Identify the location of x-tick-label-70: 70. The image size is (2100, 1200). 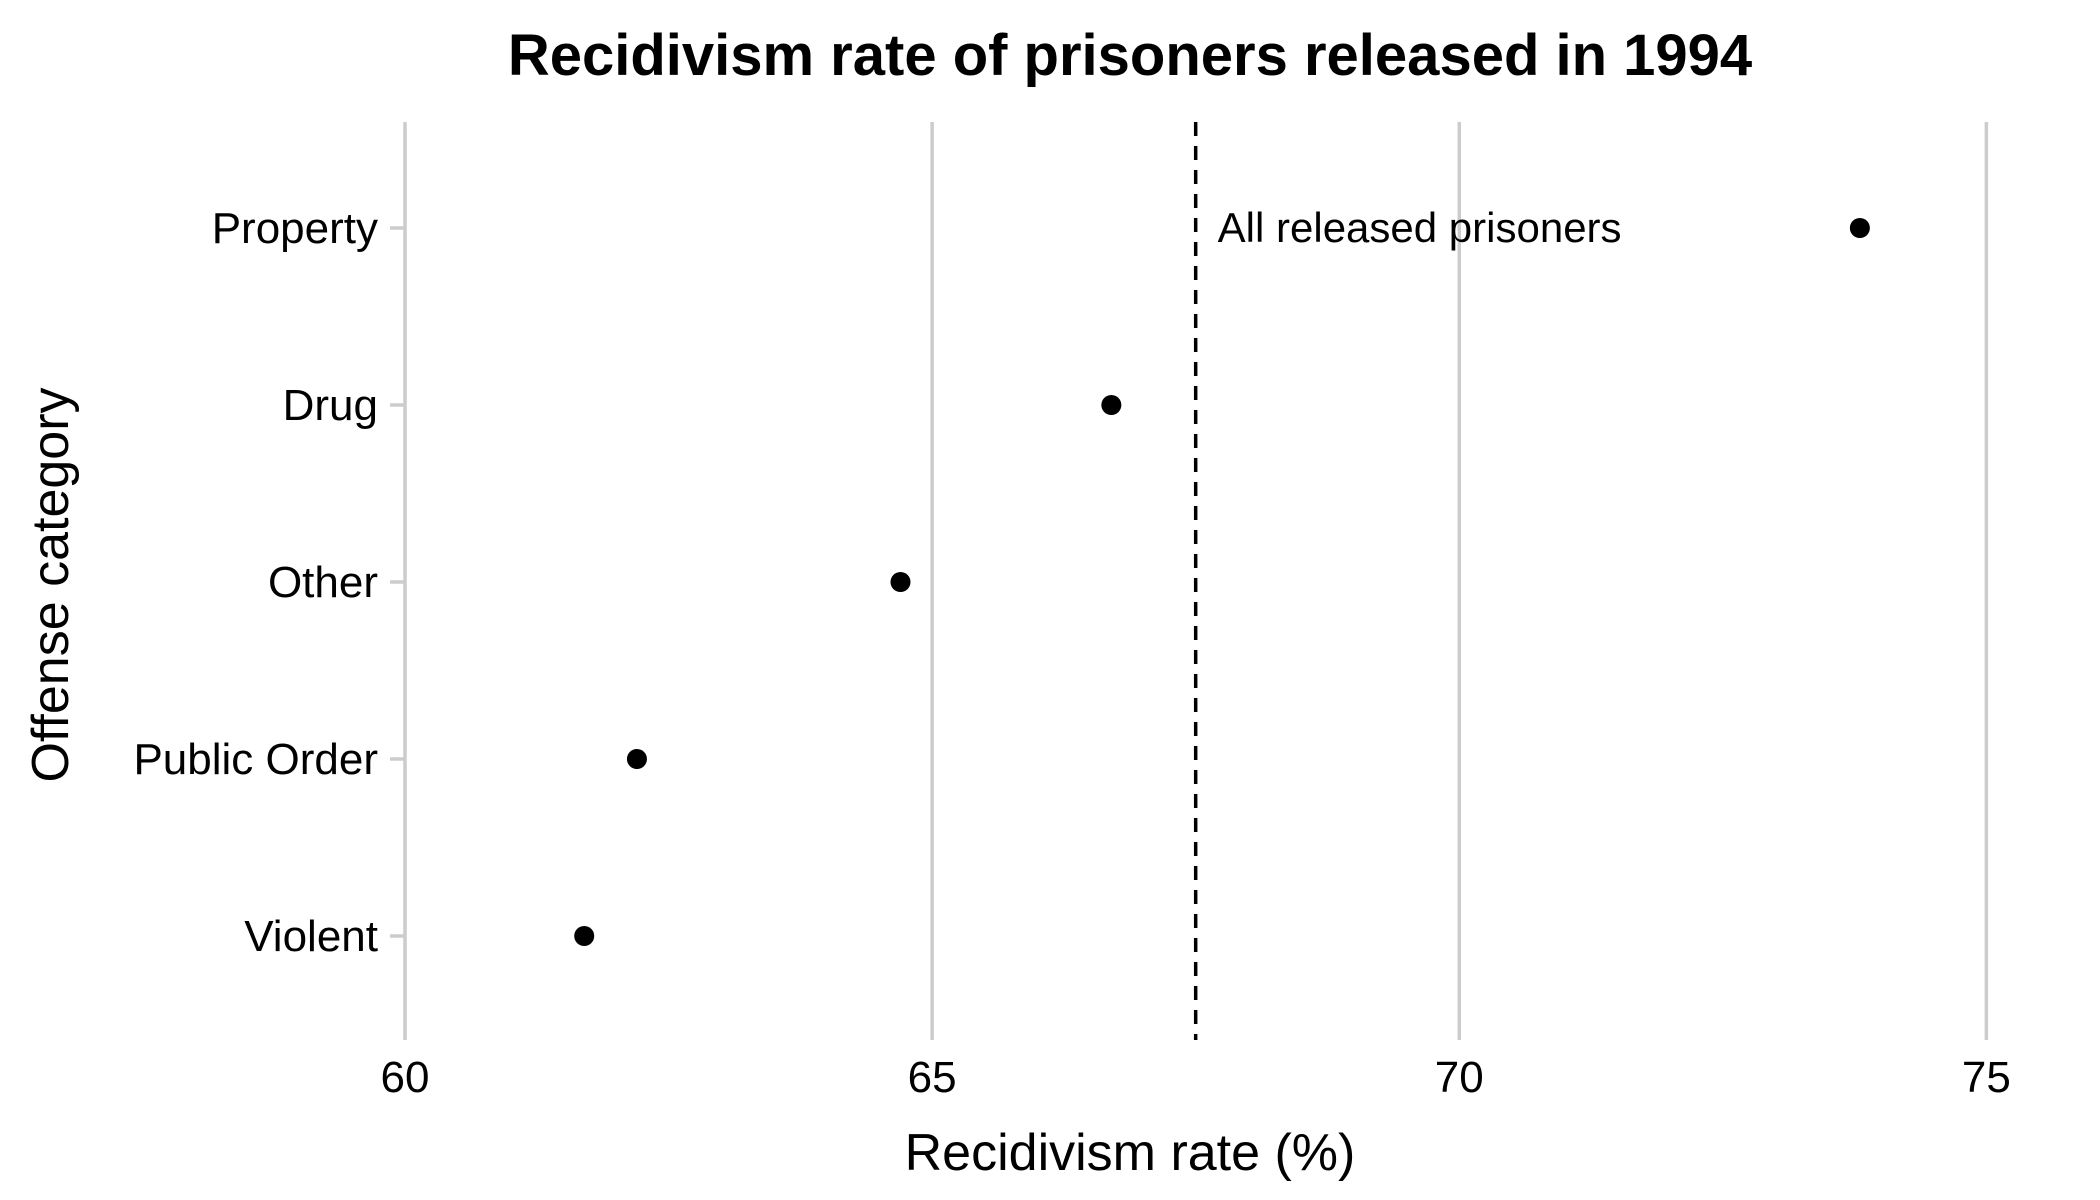
(1459, 1077).